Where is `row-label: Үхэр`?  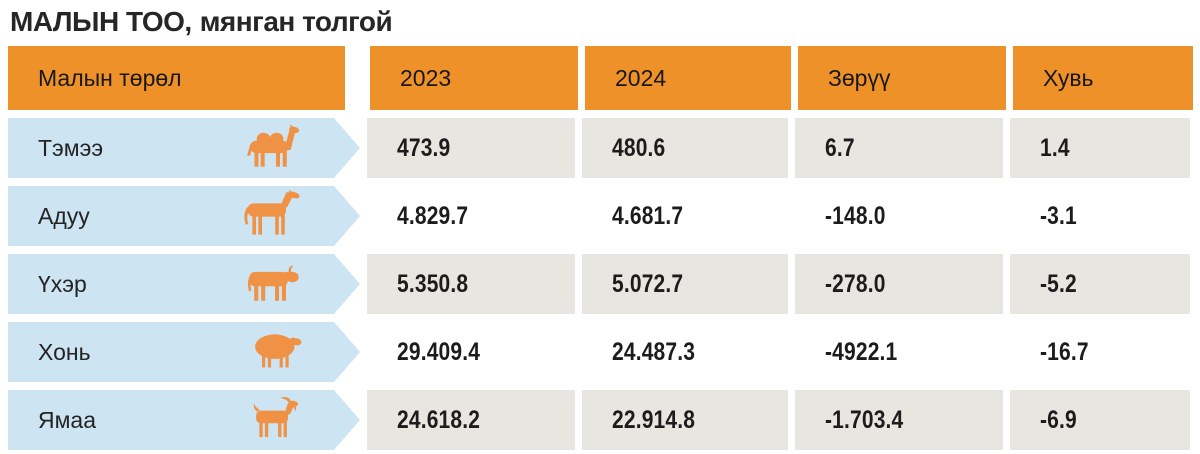 row-label: Үхэр is located at coordinates (62, 283).